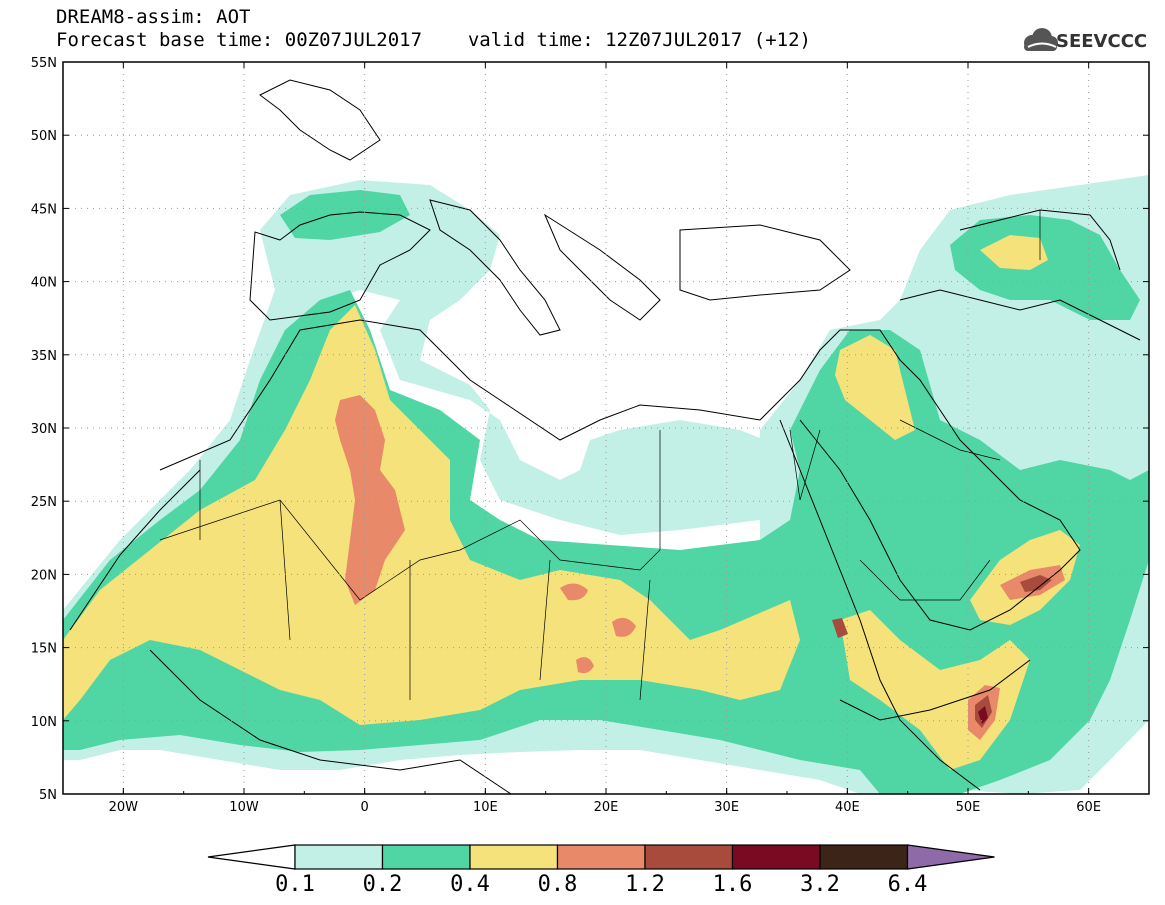 The height and width of the screenshot is (905, 1165). Describe the element at coordinates (574, 592) in the screenshot. I see `aot-band-0.8-chad-1` at that location.